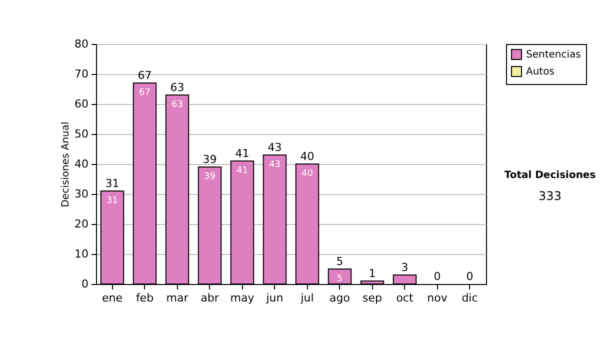 The image size is (600, 340). I want to click on total-label: 67, so click(145, 75).